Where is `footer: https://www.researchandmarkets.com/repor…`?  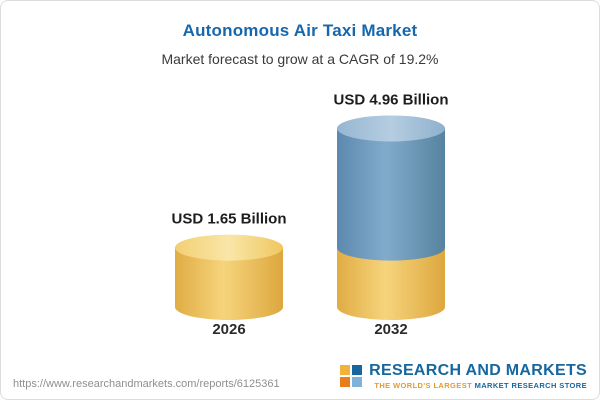
footer: https://www.researchandmarkets.com/repor… is located at coordinates (300, 377).